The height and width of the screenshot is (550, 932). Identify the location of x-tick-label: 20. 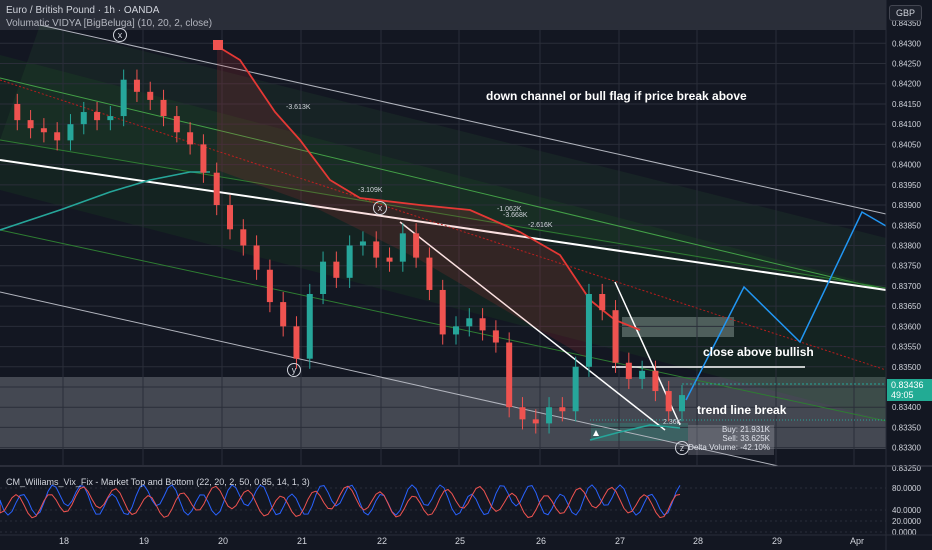
(223, 541).